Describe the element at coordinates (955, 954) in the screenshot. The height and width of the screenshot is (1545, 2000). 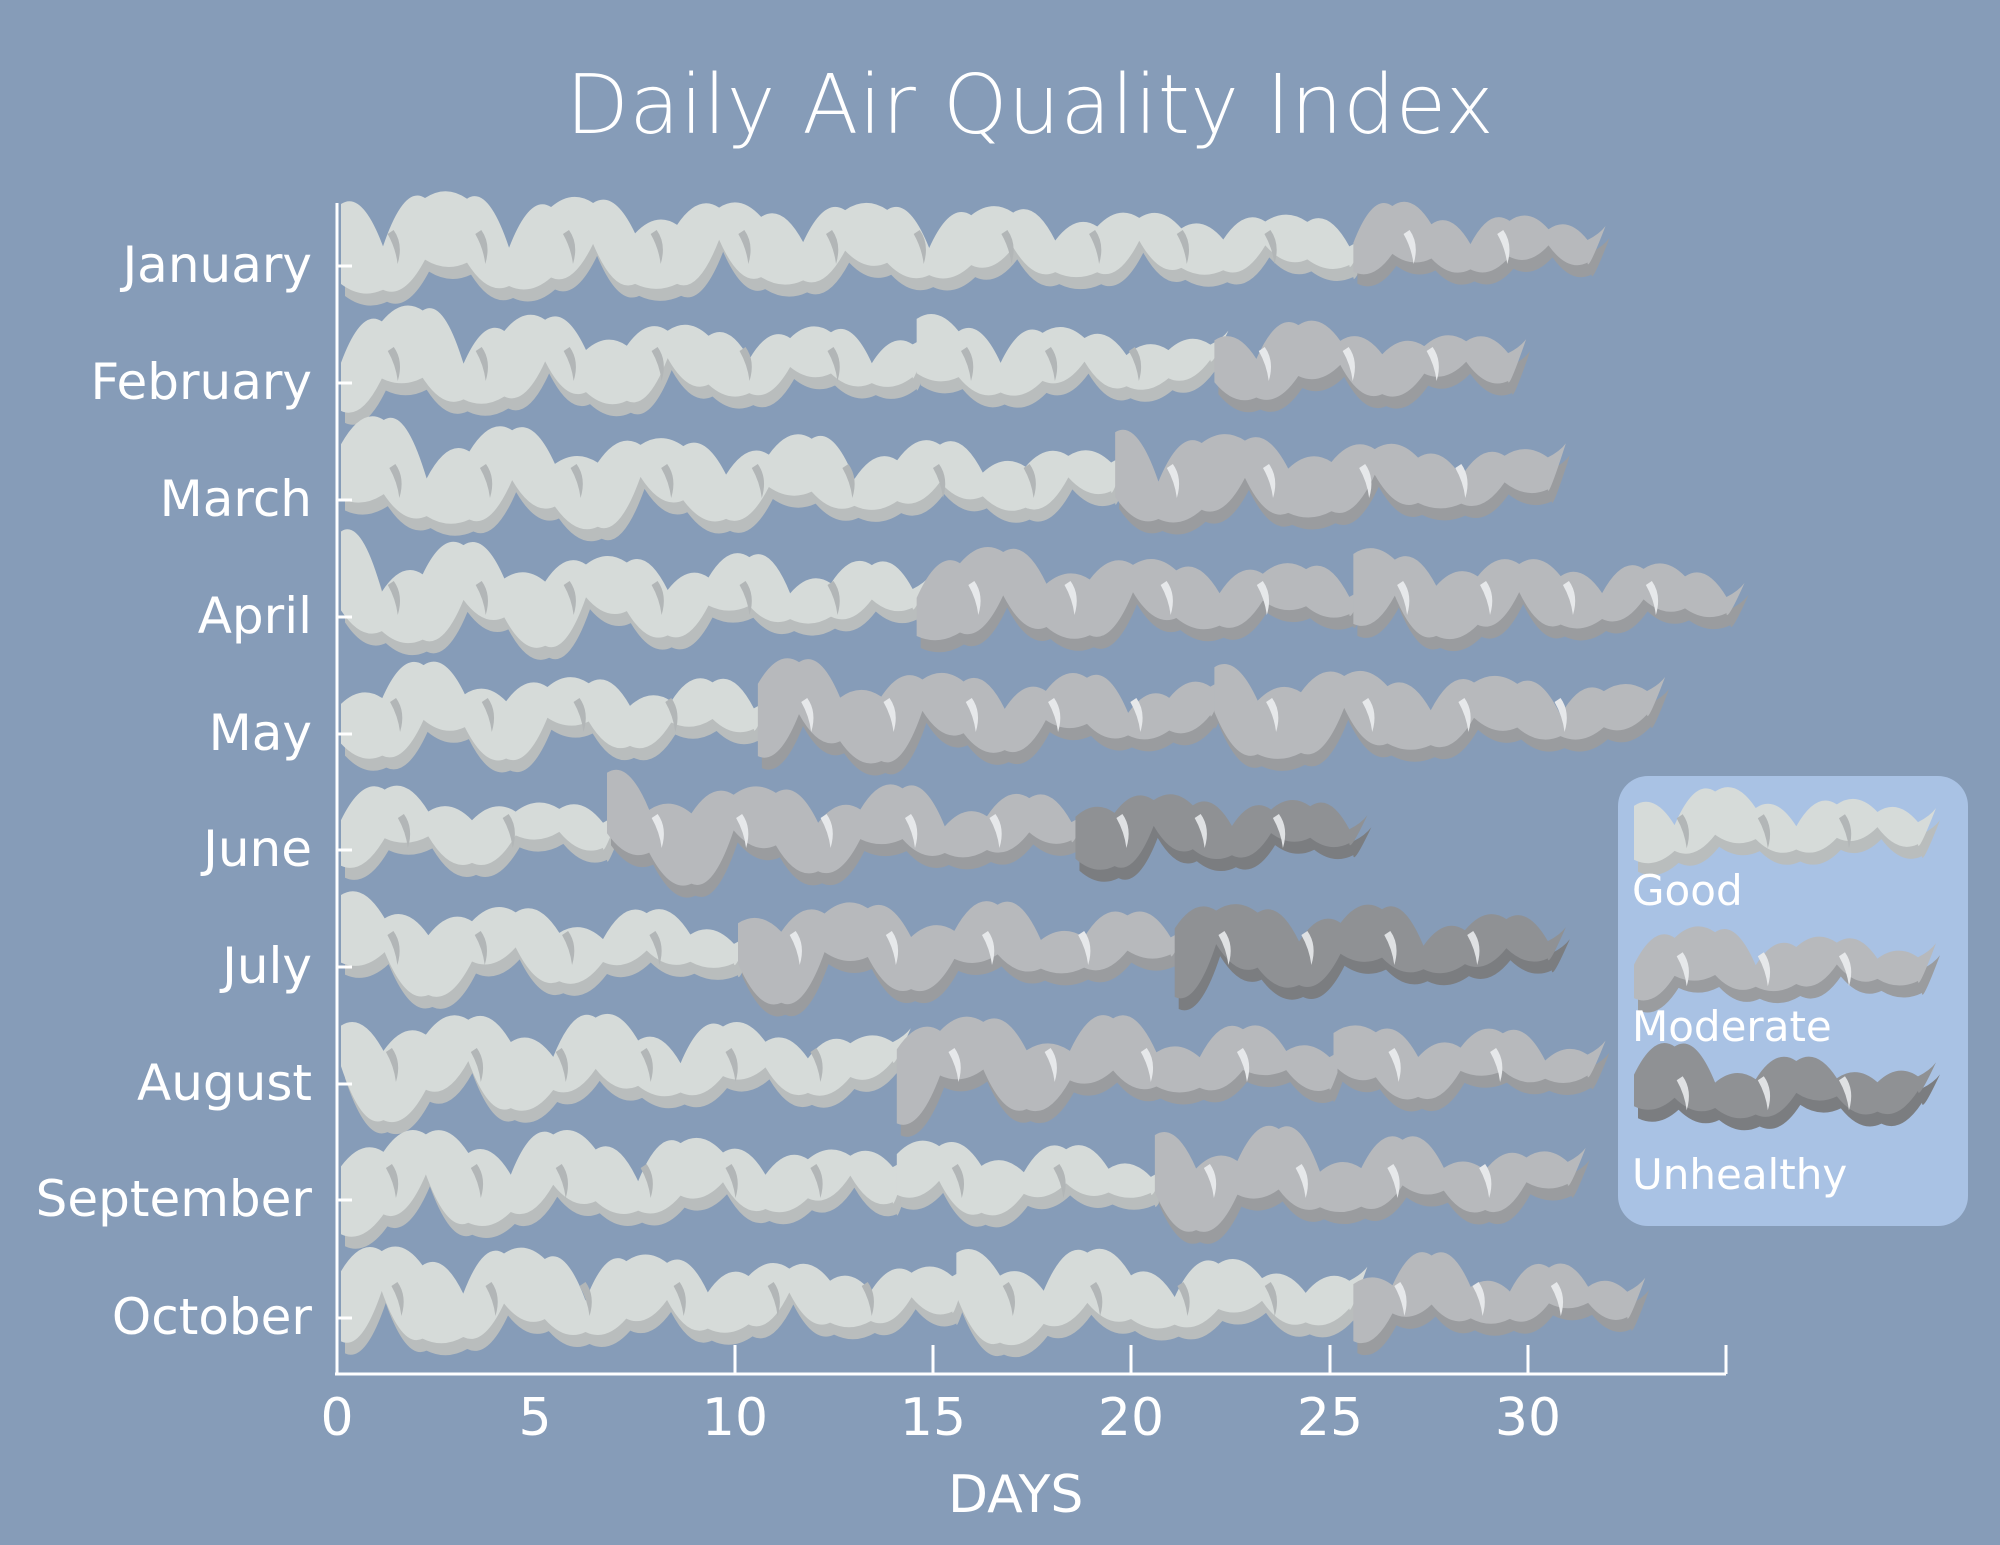
I see `row-july` at that location.